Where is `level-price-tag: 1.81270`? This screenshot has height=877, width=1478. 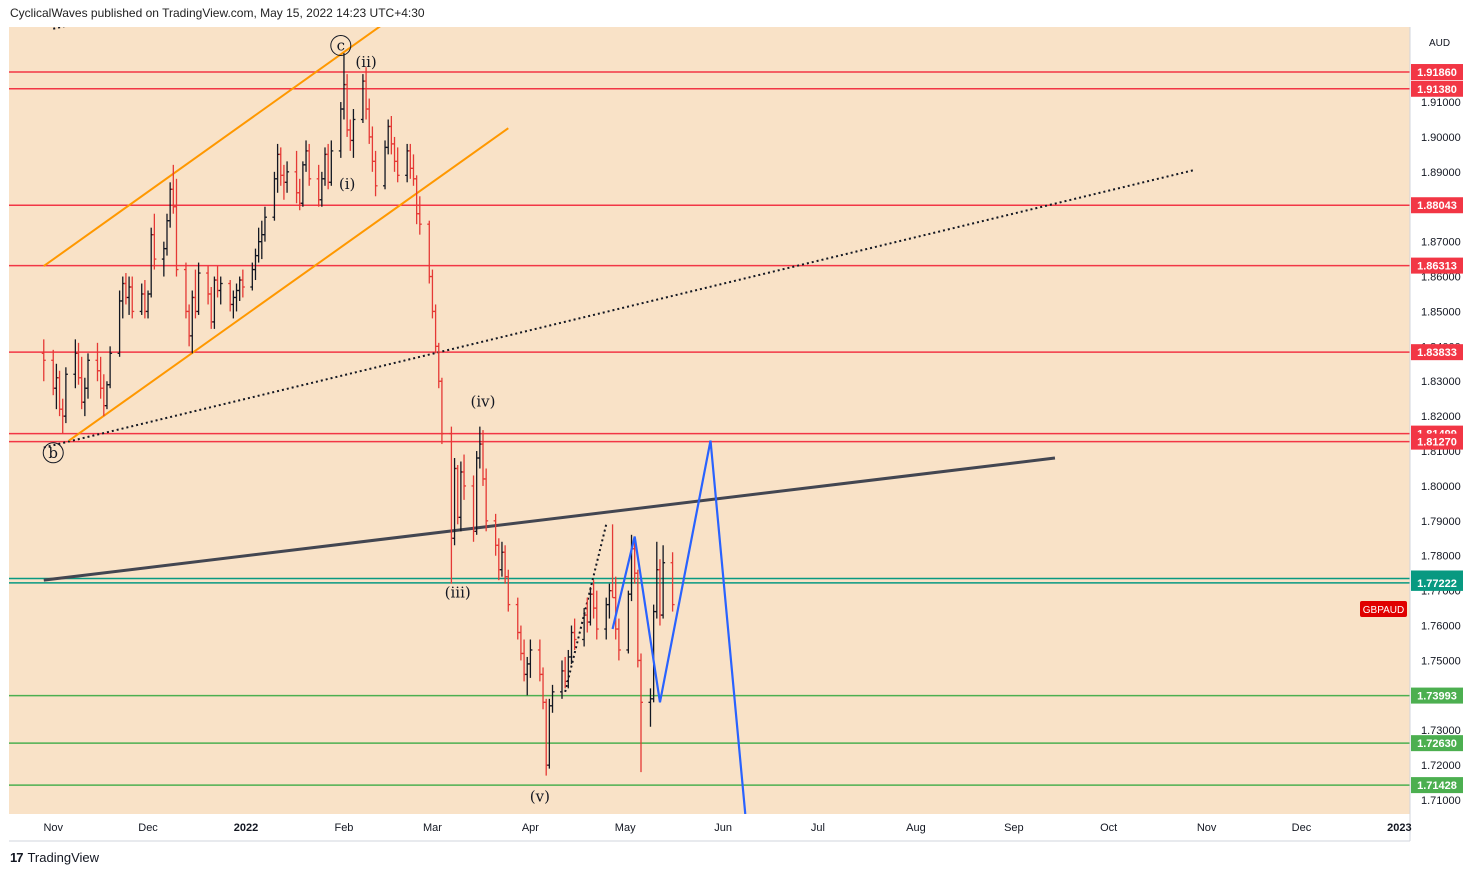
level-price-tag: 1.81270 is located at coordinates (1437, 441).